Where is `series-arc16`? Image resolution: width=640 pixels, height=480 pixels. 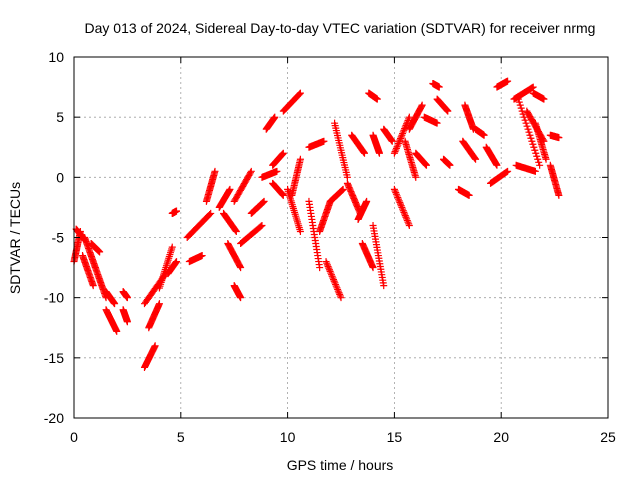 series-arc16 is located at coordinates (174, 212).